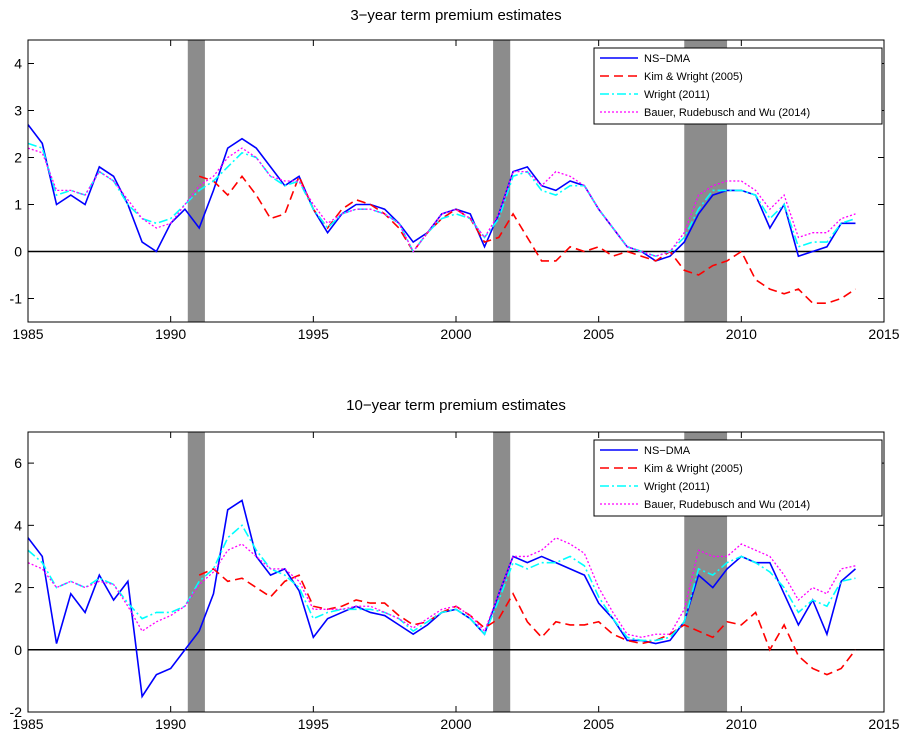 The image size is (912, 743). What do you see at coordinates (18, 111) in the screenshot?
I see `y-tick-label: 3` at bounding box center [18, 111].